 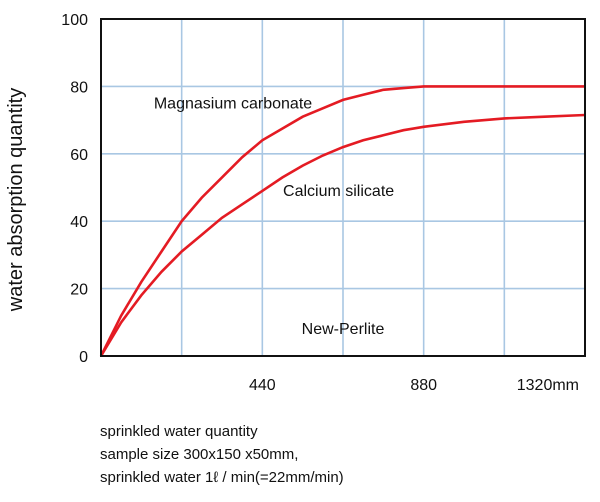 I want to click on note-line: sprinkled water quantity, so click(x=179, y=431).